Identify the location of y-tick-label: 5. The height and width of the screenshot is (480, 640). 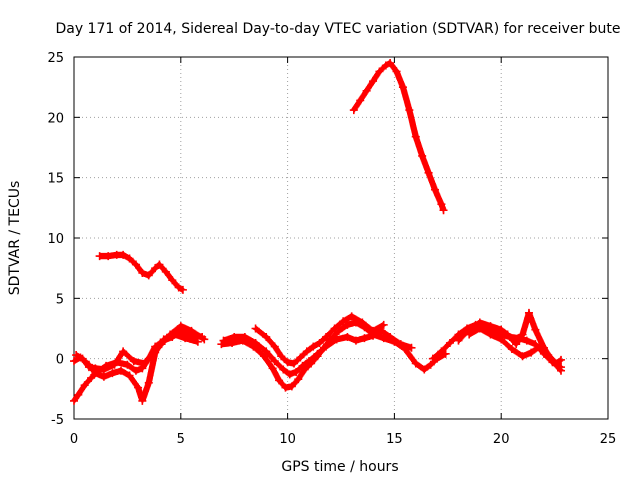
(60, 299).